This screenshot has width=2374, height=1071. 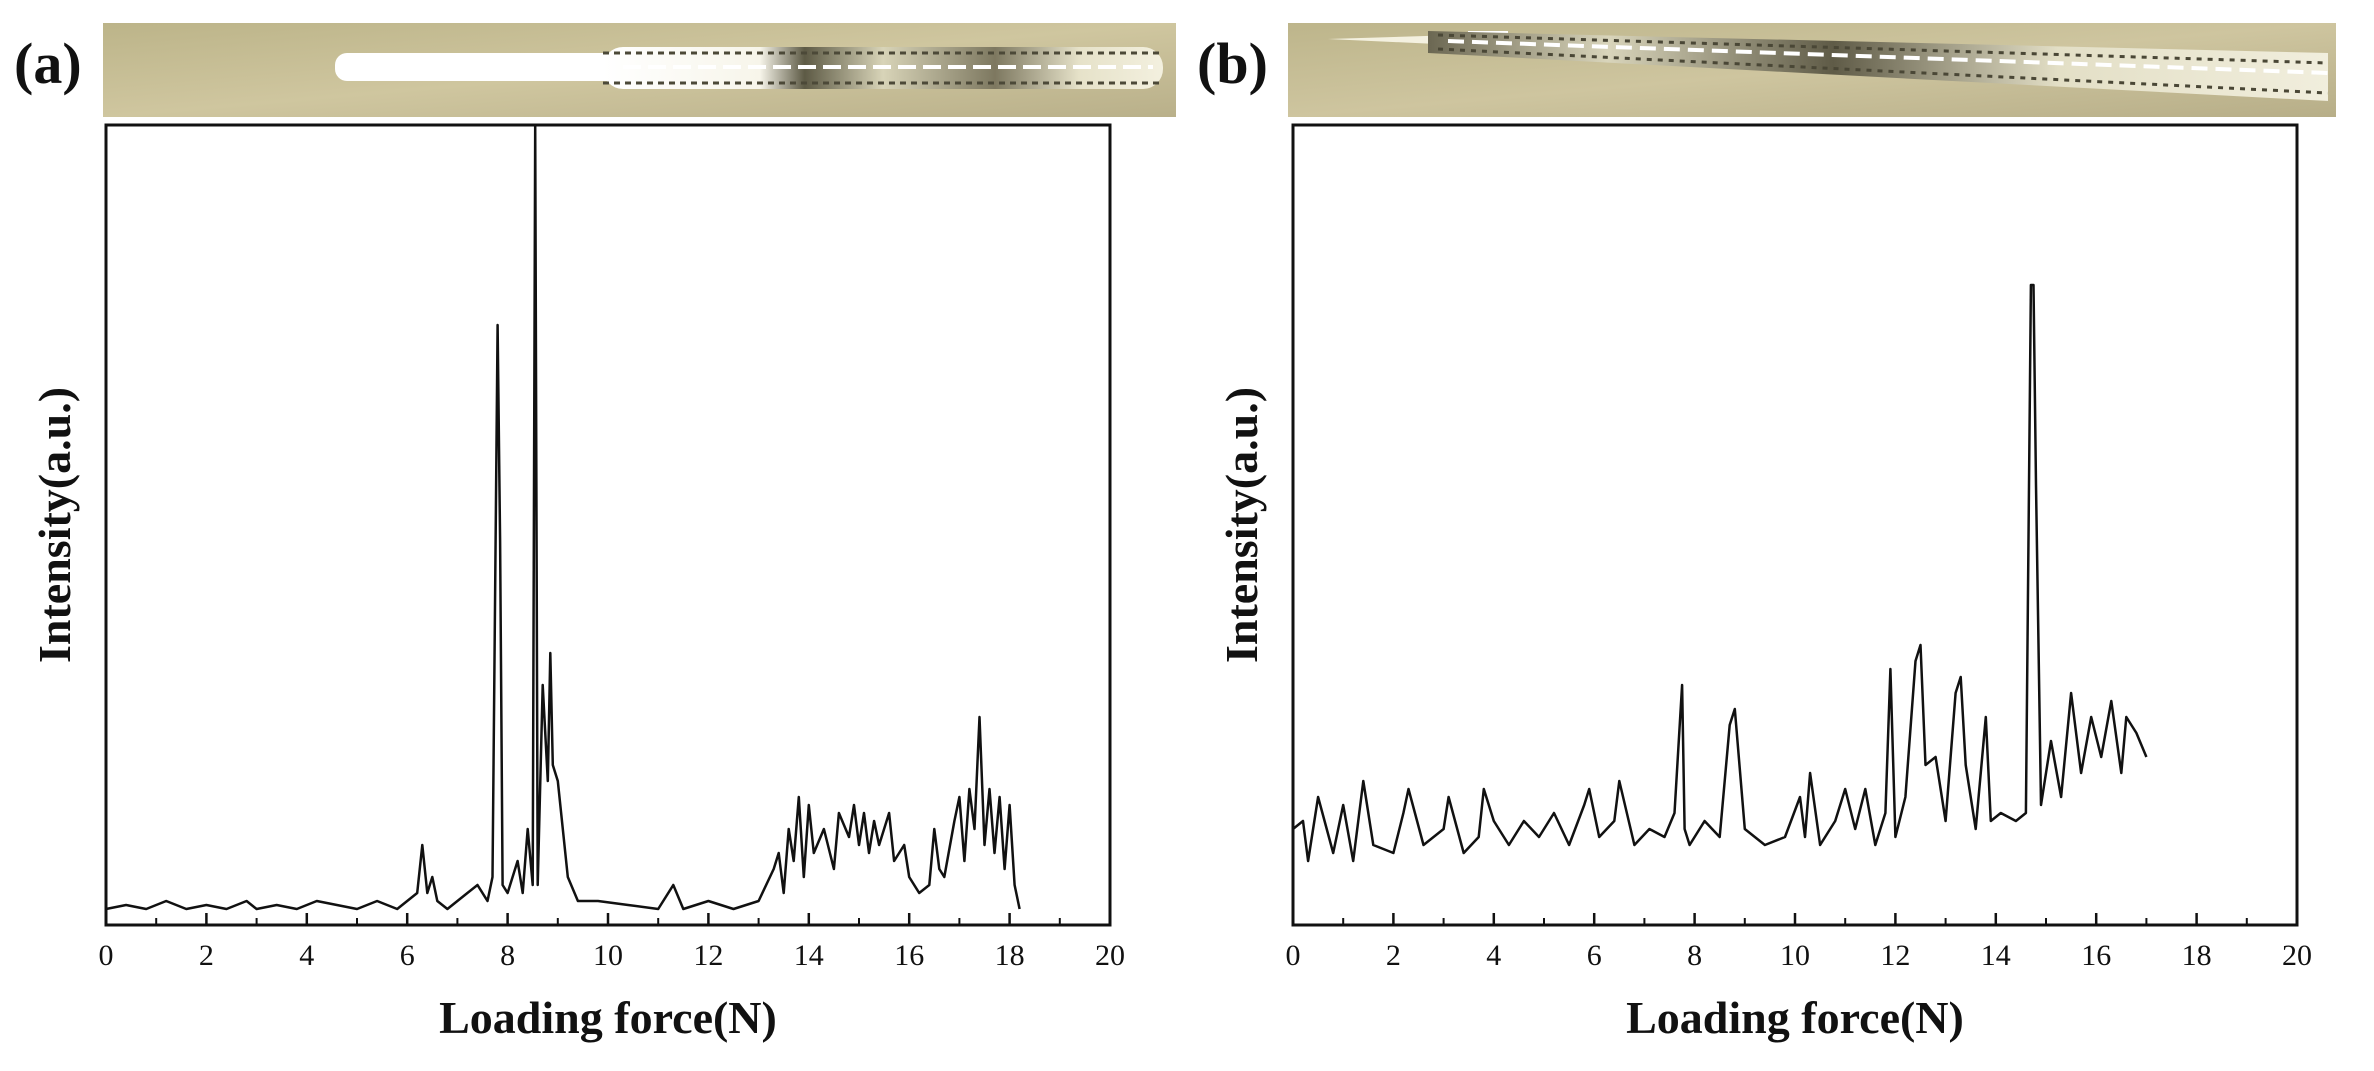 What do you see at coordinates (1232, 63) in the screenshot?
I see `panel-label: (b)` at bounding box center [1232, 63].